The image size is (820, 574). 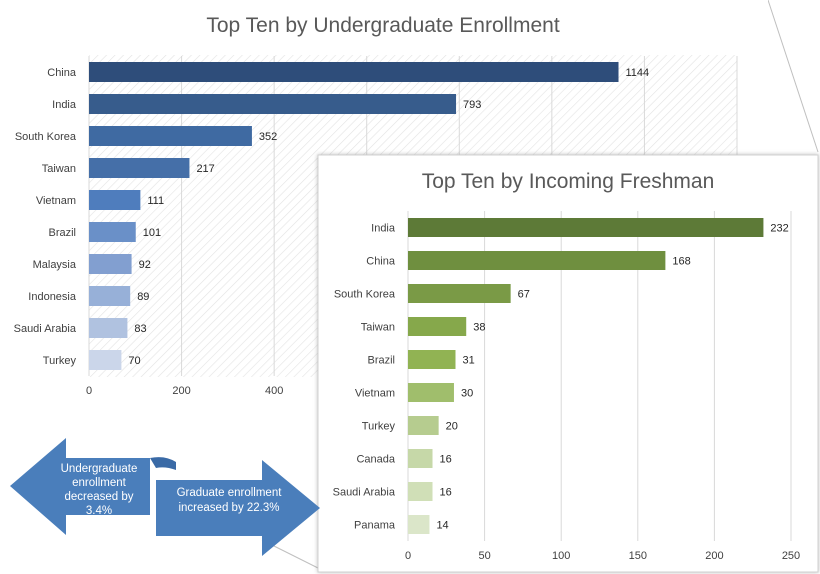 What do you see at coordinates (383, 229) in the screenshot?
I see `c2-category-label: India` at bounding box center [383, 229].